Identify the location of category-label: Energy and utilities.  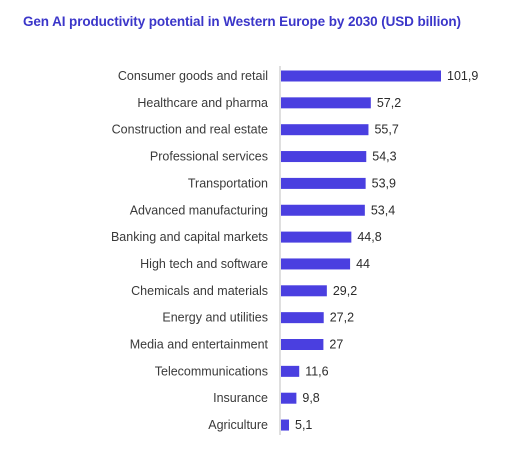
(215, 318).